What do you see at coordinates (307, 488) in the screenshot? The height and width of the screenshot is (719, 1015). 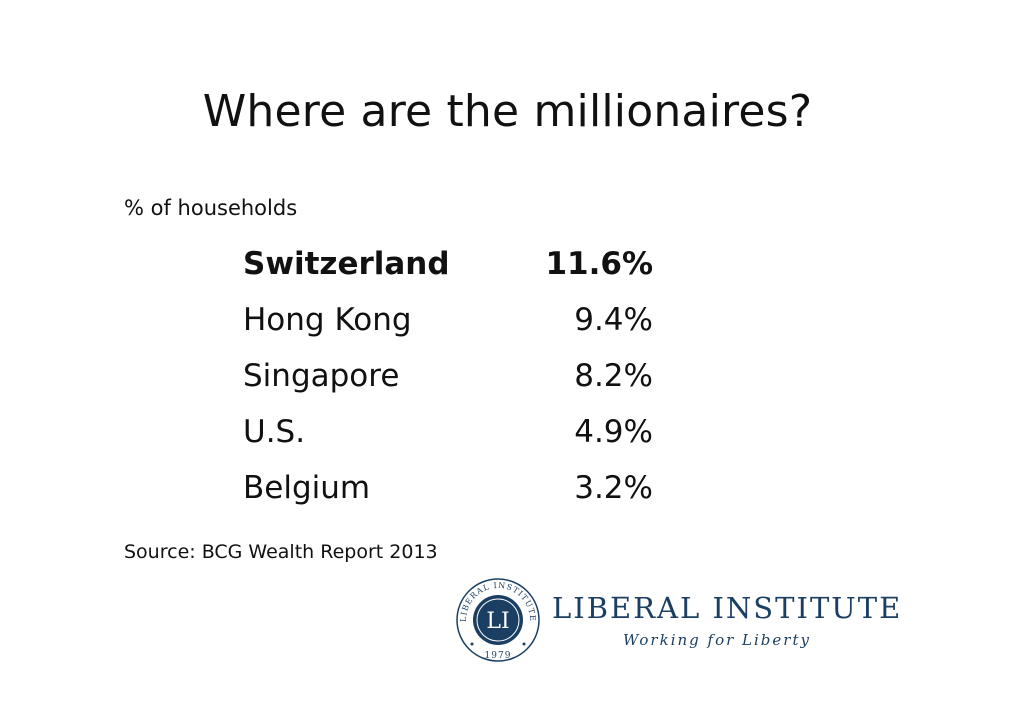 I see `country-cell: Belgium` at bounding box center [307, 488].